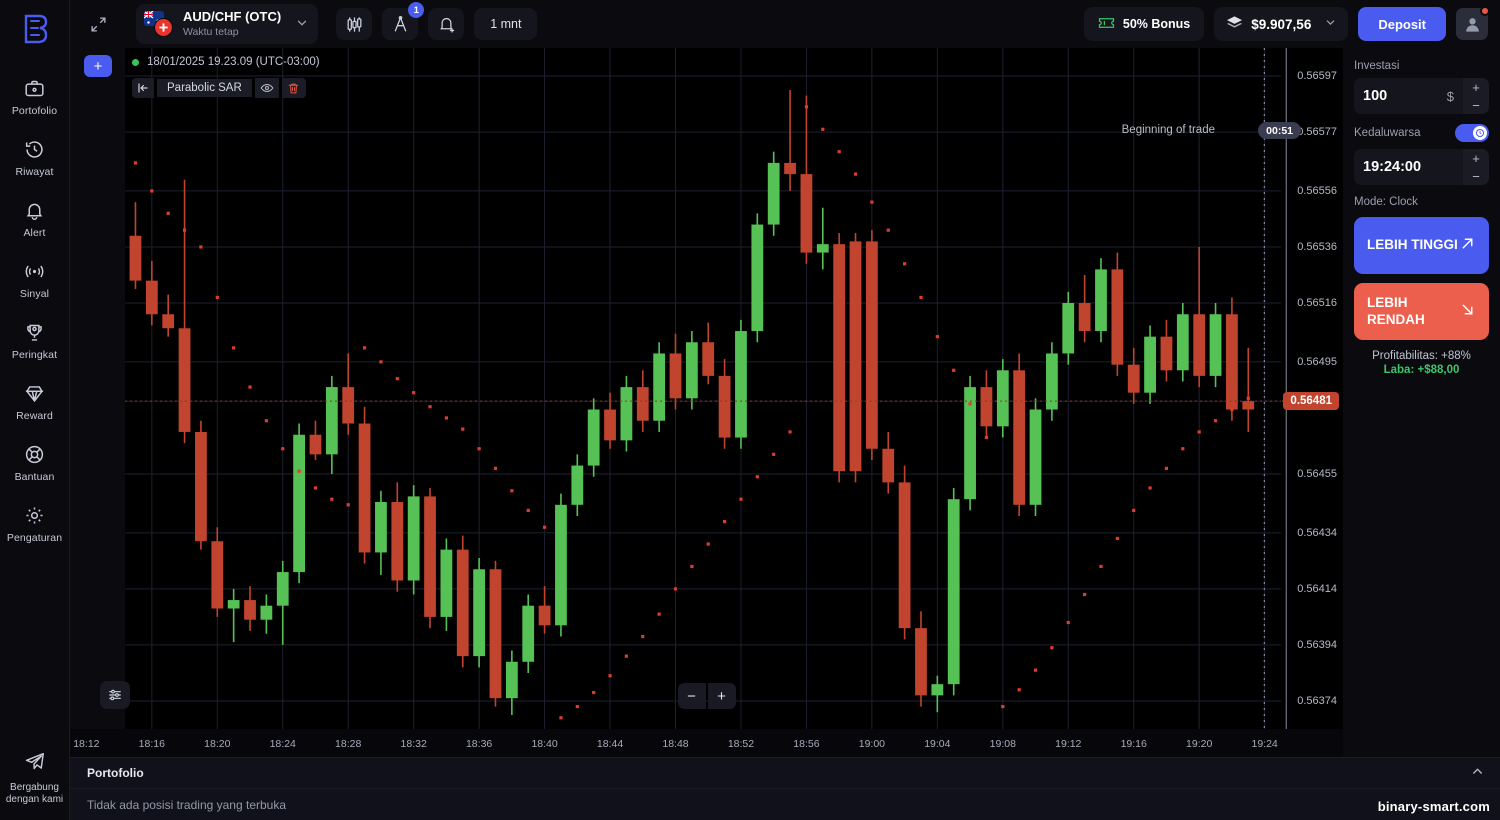 Image resolution: width=1500 pixels, height=820 pixels. What do you see at coordinates (544, 744) in the screenshot?
I see `time-tick: 18:40` at bounding box center [544, 744].